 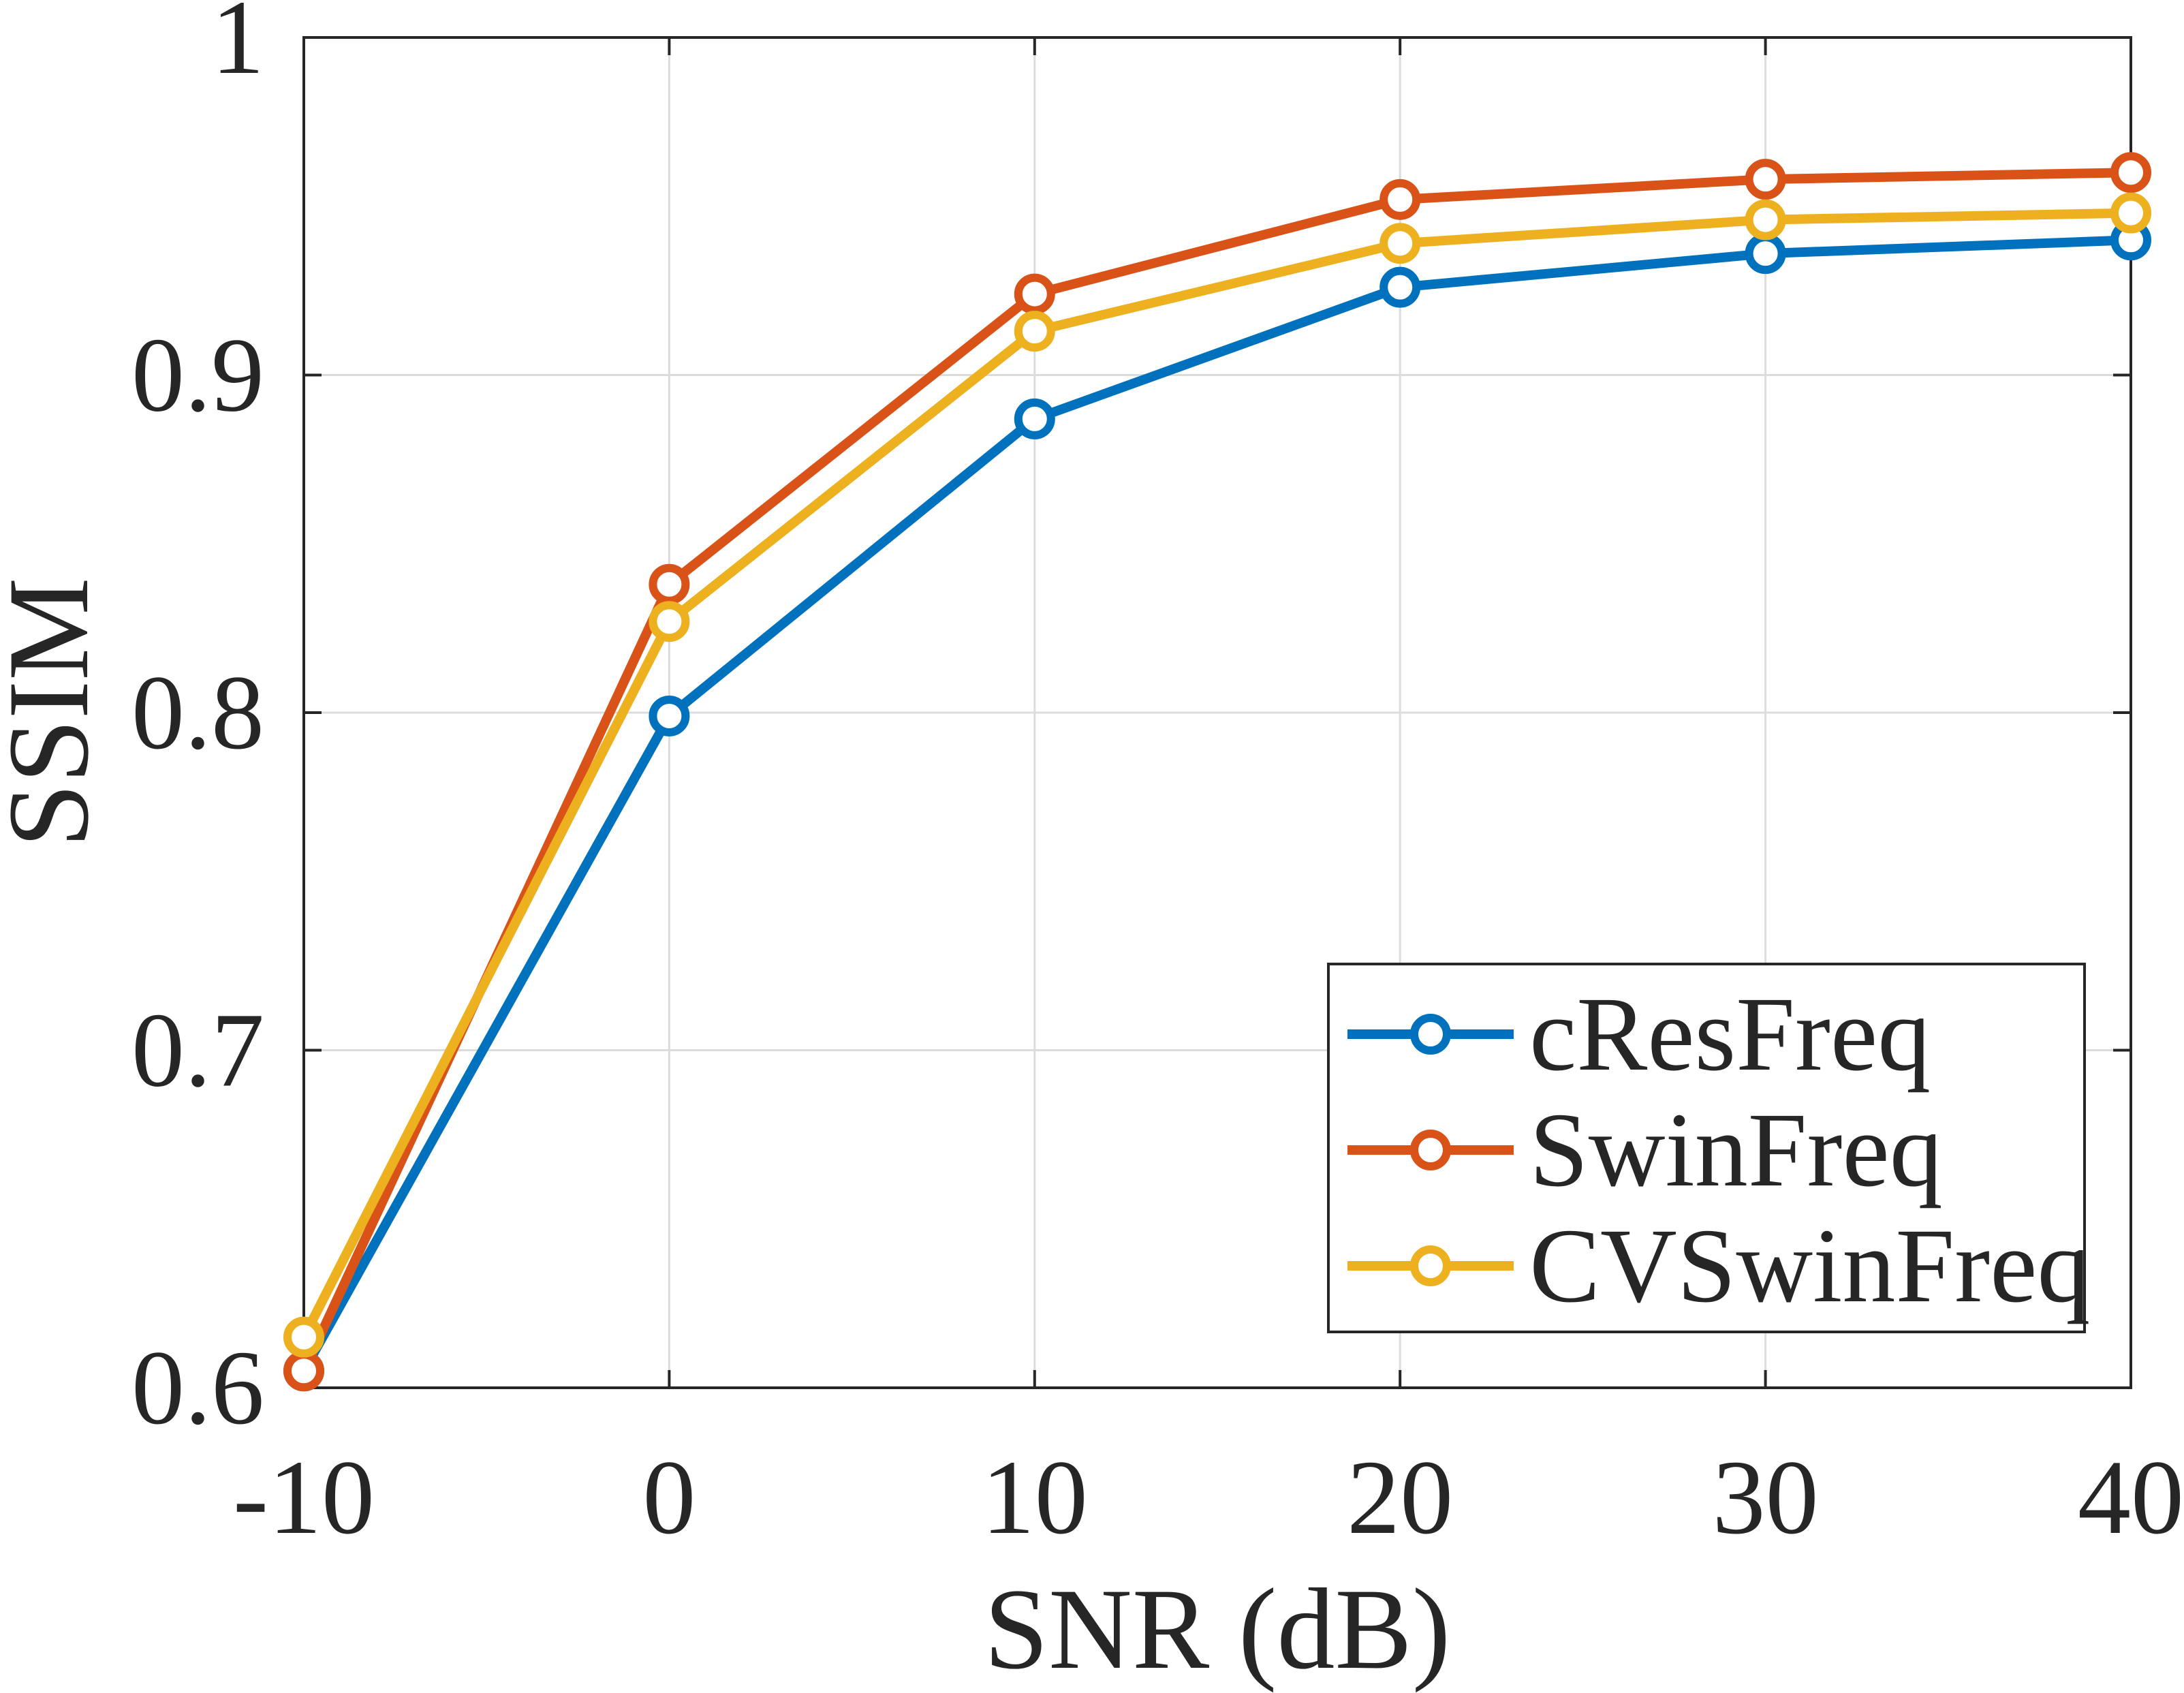 I want to click on x-axis-title: SNR (dB), so click(x=1217, y=1629).